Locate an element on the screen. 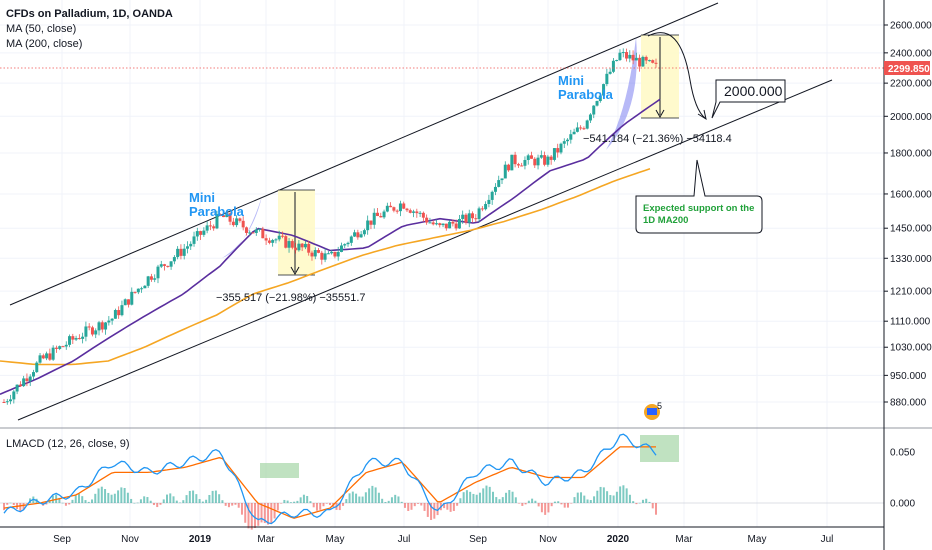 The height and width of the screenshot is (550, 932). time-tick-label: Nov is located at coordinates (130, 539).